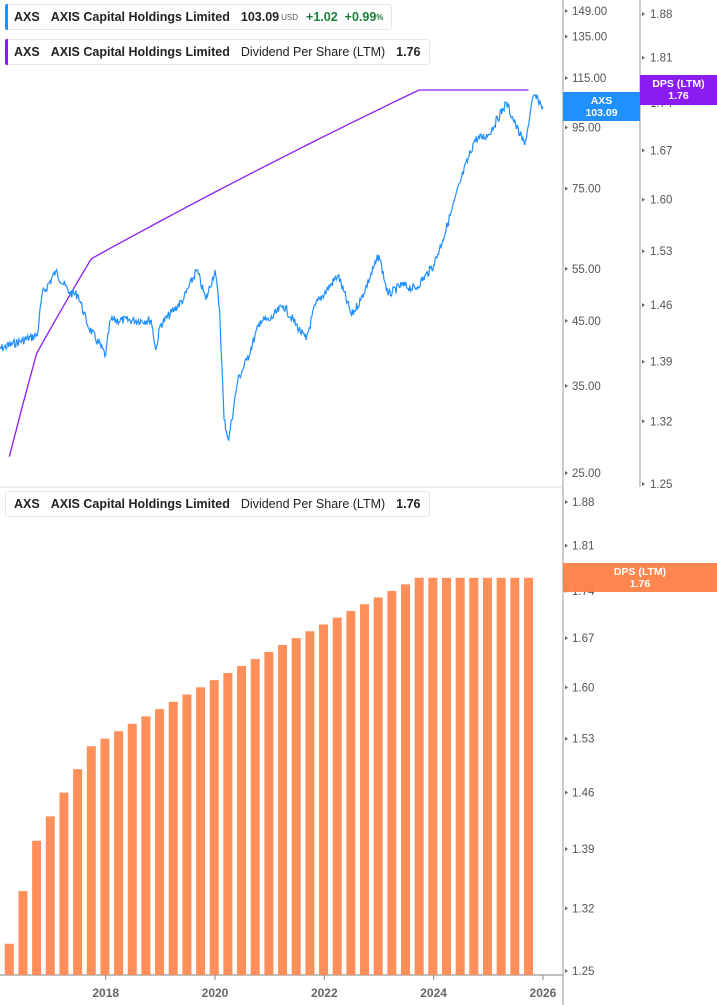 Image resolution: width=717 pixels, height=1005 pixels. Describe the element at coordinates (380, 17) in the screenshot. I see `legend-pct-sign: %` at that location.